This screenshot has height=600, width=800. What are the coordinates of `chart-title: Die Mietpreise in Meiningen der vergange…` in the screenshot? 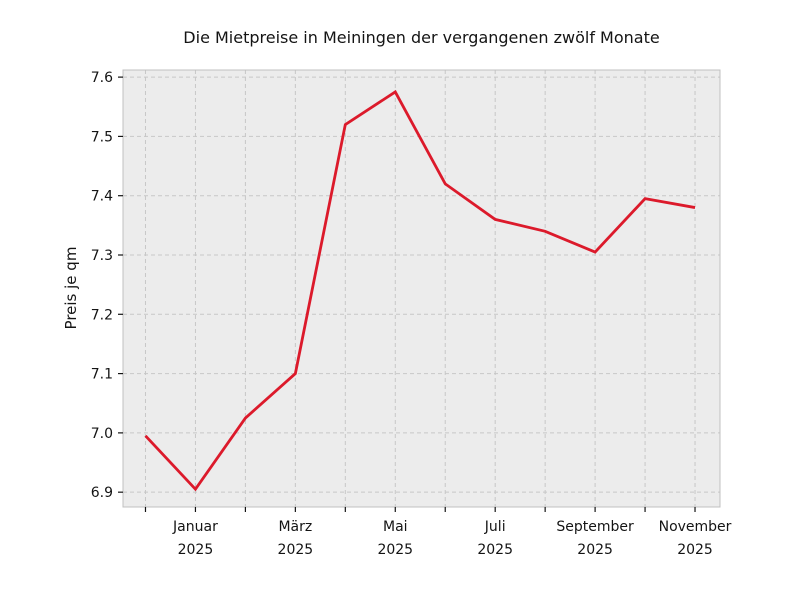 It's located at (421, 37).